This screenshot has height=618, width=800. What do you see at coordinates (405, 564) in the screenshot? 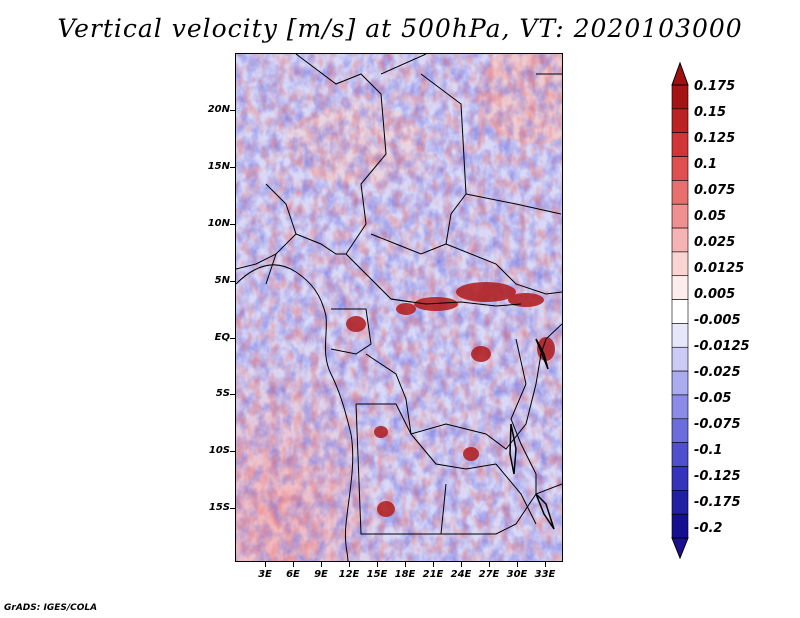
I see `lon-tick-18e` at bounding box center [405, 564].